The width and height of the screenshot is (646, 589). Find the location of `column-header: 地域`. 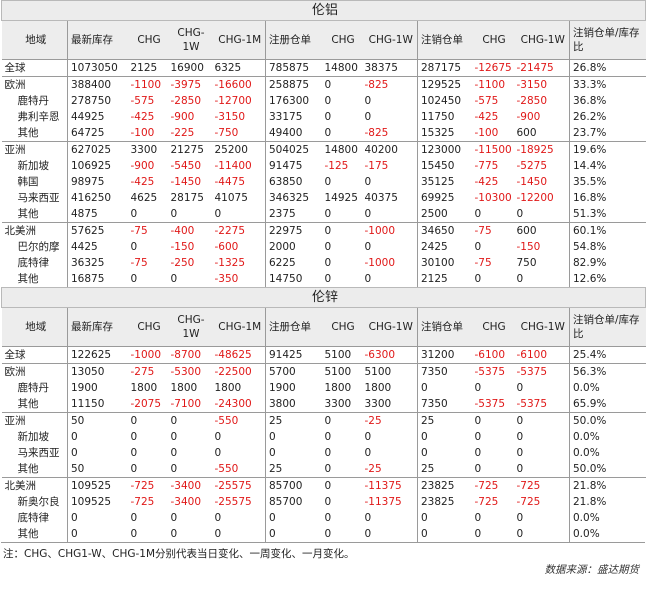

column-header: 地域 is located at coordinates (34, 327).